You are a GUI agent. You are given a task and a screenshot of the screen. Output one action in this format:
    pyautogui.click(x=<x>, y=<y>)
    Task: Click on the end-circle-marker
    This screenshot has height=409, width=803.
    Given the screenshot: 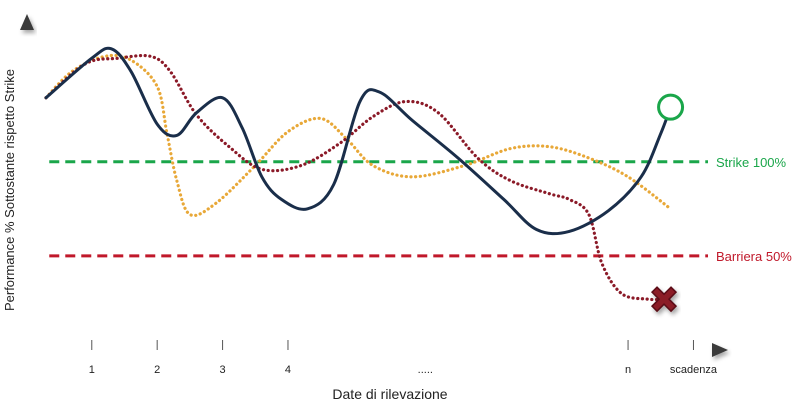 What is the action you would take?
    pyautogui.click(x=671, y=107)
    